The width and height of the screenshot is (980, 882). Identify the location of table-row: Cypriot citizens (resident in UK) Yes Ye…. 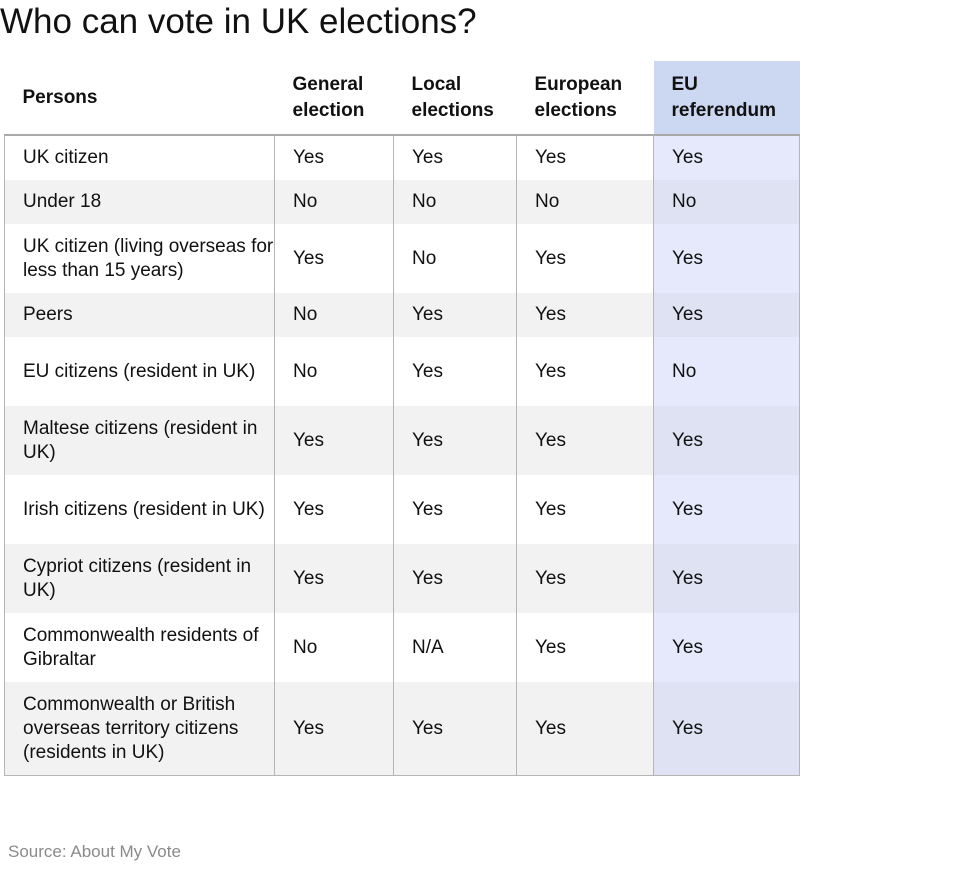
(402, 578).